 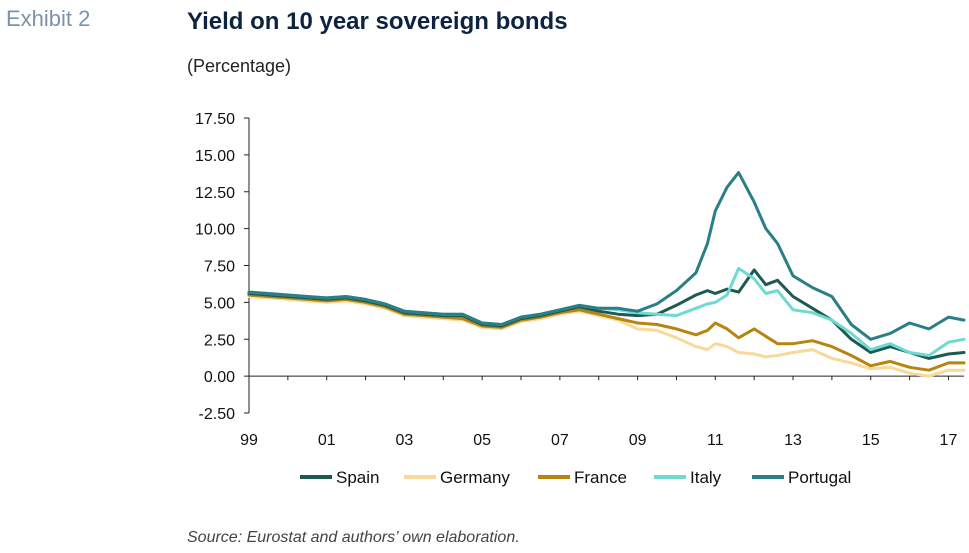 I want to click on legend-label-italy: Italy, so click(x=706, y=477).